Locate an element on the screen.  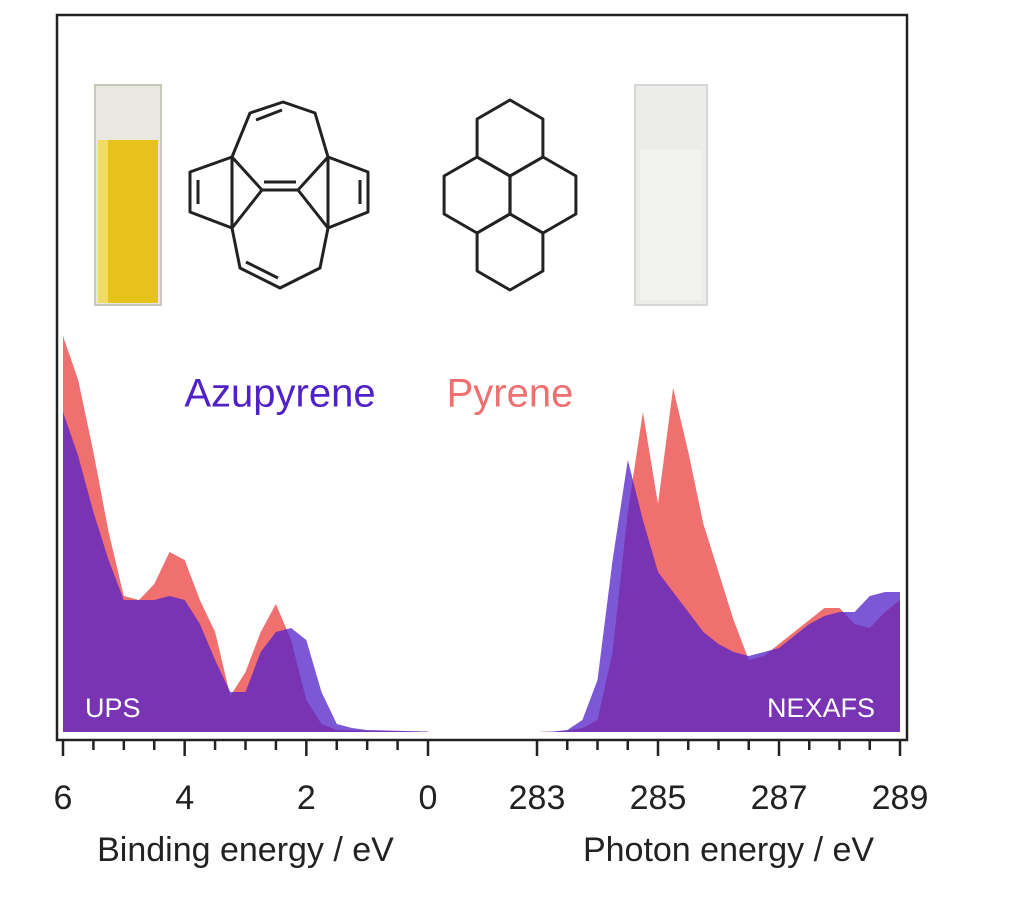
x-axis-label: Binding energy / eV is located at coordinates (245, 850).